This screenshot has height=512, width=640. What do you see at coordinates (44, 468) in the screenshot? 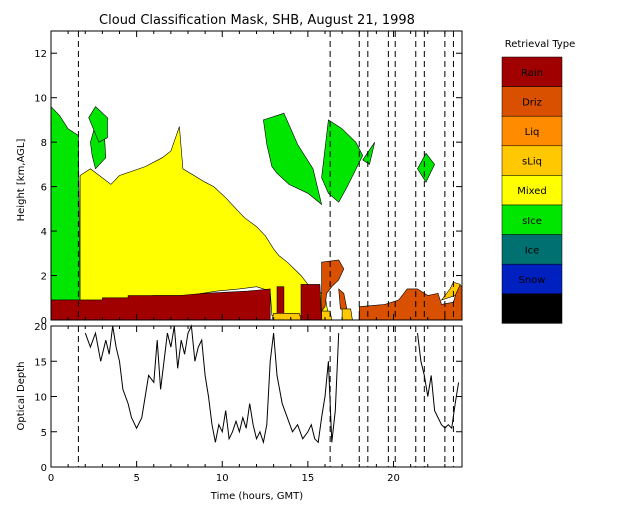
I see `bottom-ytick-label-0: 0` at bounding box center [44, 468].